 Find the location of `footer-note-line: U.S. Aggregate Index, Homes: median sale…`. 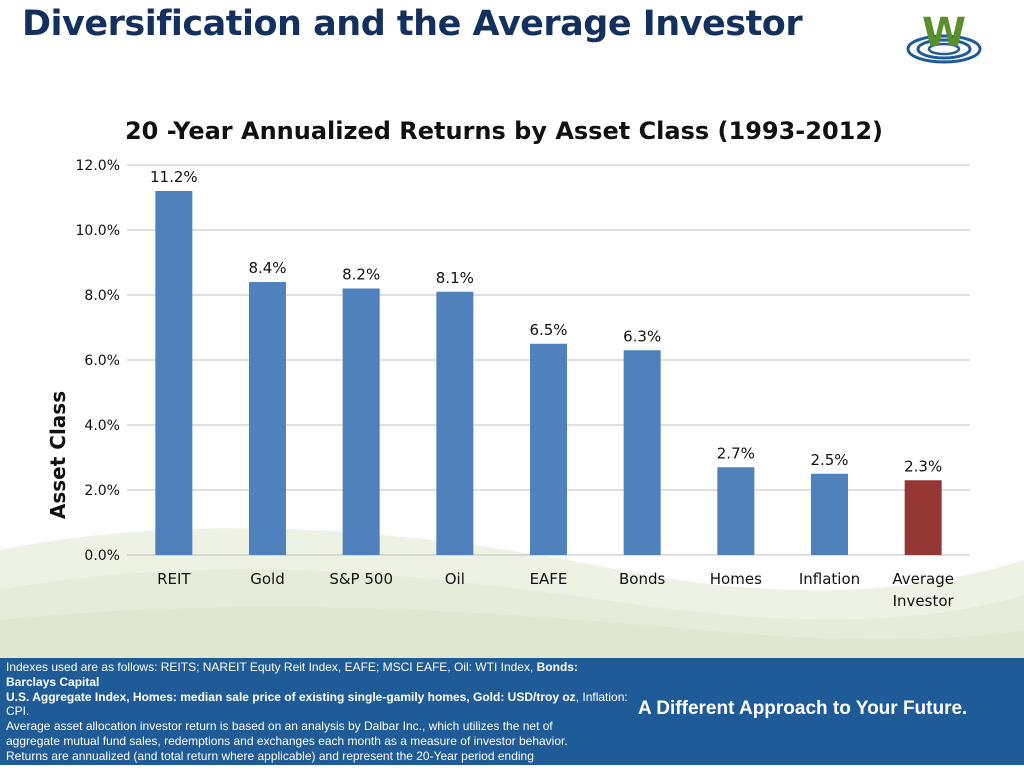

footer-note-line: U.S. Aggregate Index, Homes: median sale… is located at coordinates (318, 705).